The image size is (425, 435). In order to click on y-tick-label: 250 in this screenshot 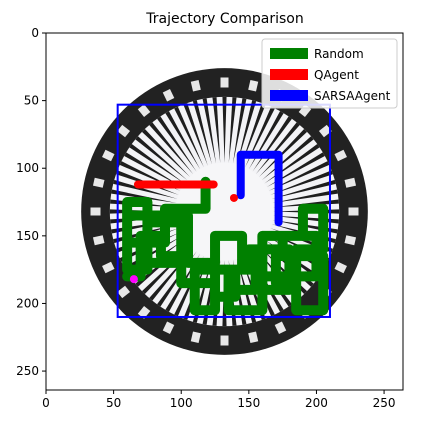, I will do `click(27, 371)`.